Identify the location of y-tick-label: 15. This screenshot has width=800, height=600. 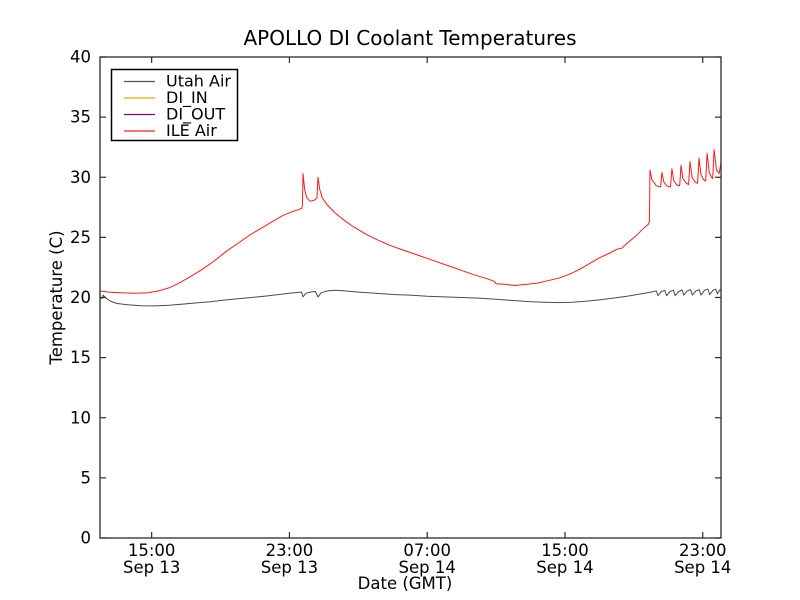
(80, 357).